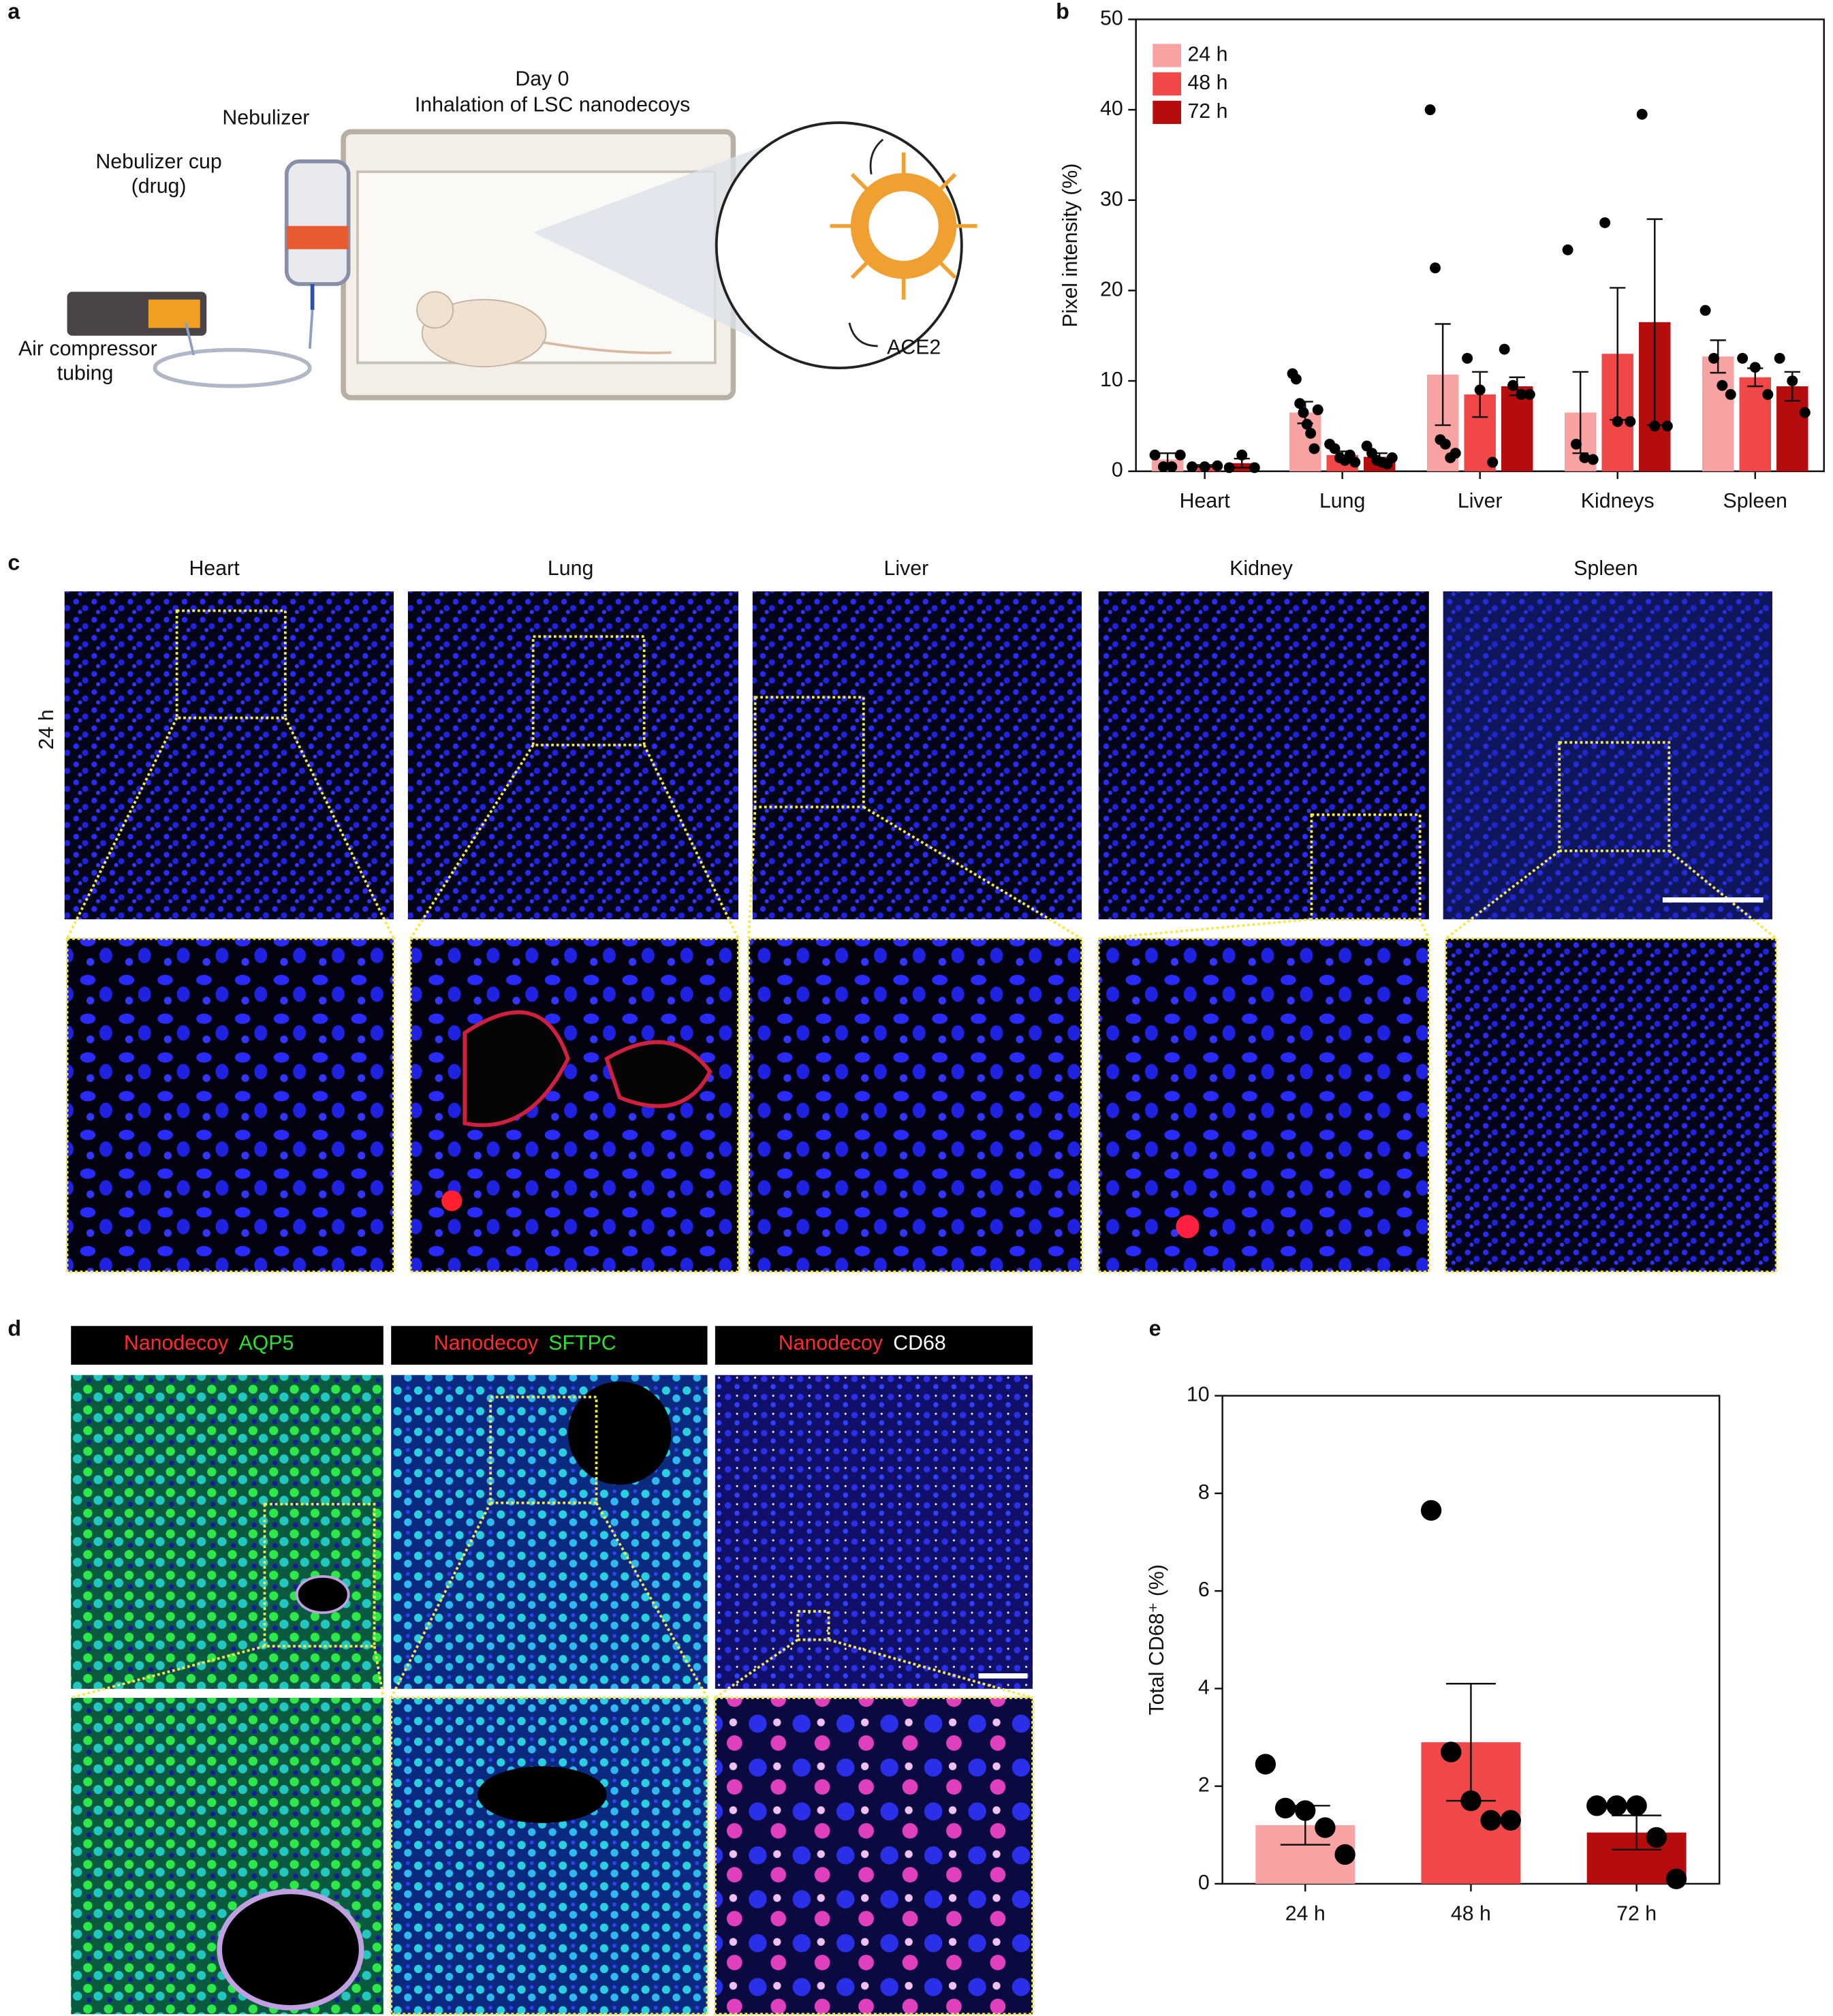 This screenshot has height=2016, width=1833. Describe the element at coordinates (1111, 380) in the screenshot. I see `y-tick-label: 10` at that location.